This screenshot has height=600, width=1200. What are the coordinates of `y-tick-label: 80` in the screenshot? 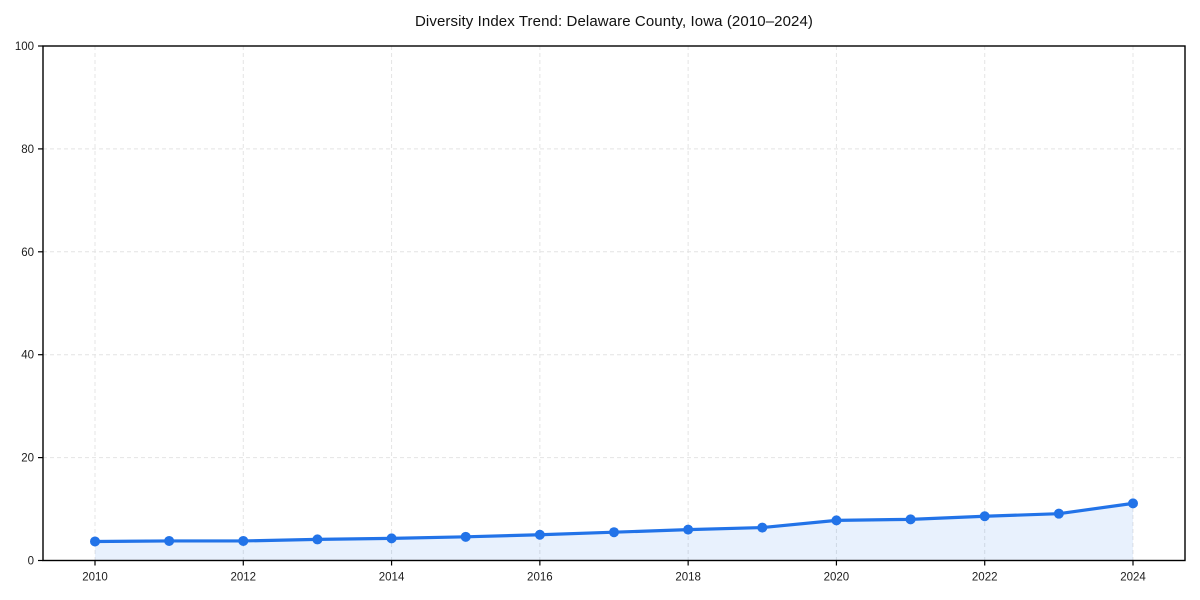 It's located at (27, 150).